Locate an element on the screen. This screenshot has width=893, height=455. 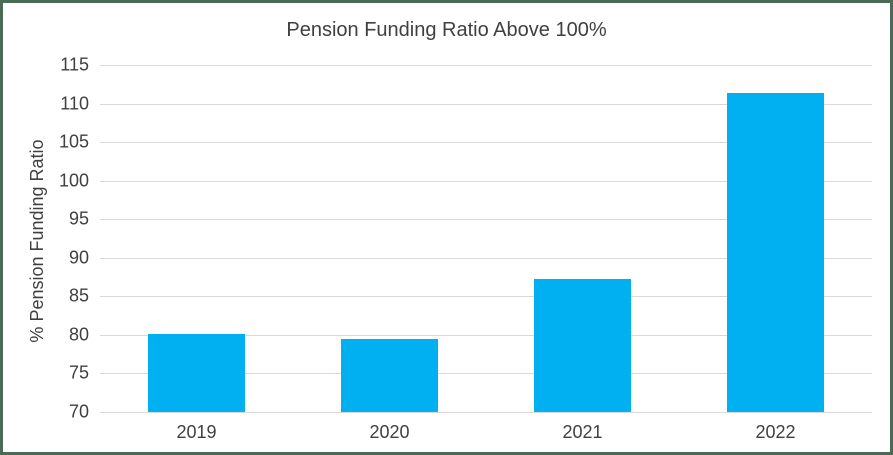
chart-title: Pension Funding Ratio Above 100% is located at coordinates (446, 30).